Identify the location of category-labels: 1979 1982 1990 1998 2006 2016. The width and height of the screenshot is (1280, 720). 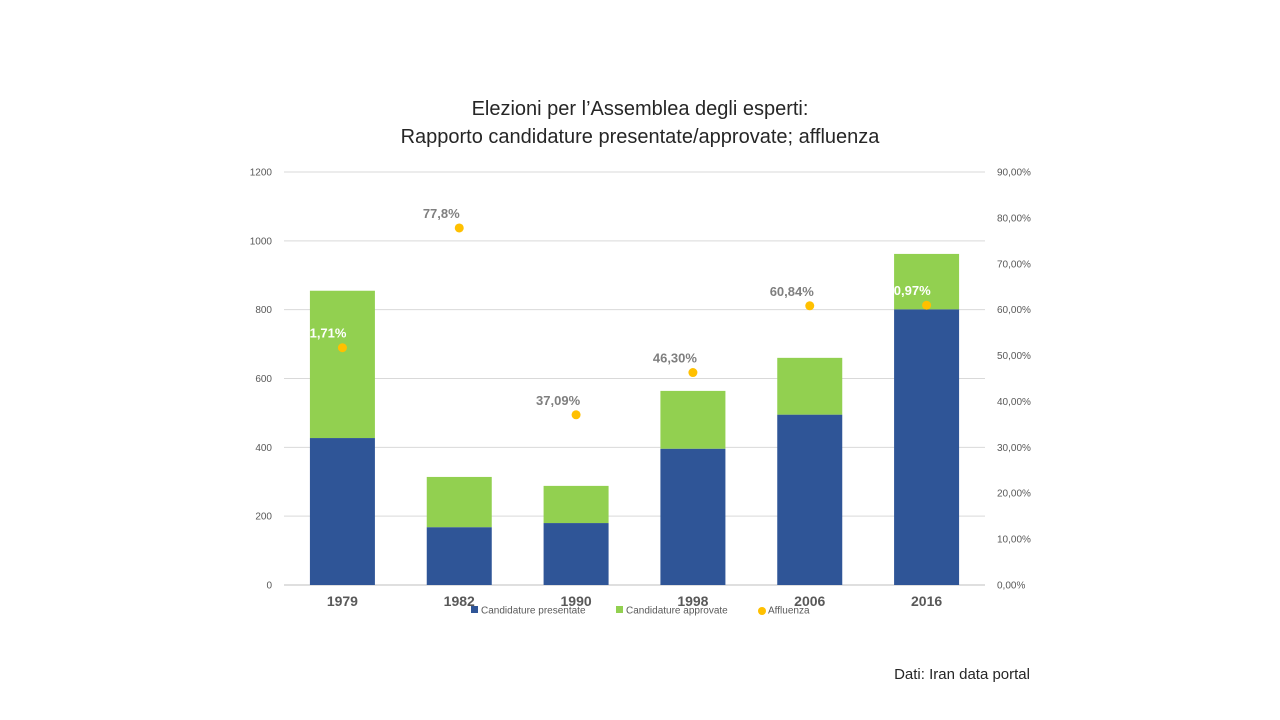
(635, 601).